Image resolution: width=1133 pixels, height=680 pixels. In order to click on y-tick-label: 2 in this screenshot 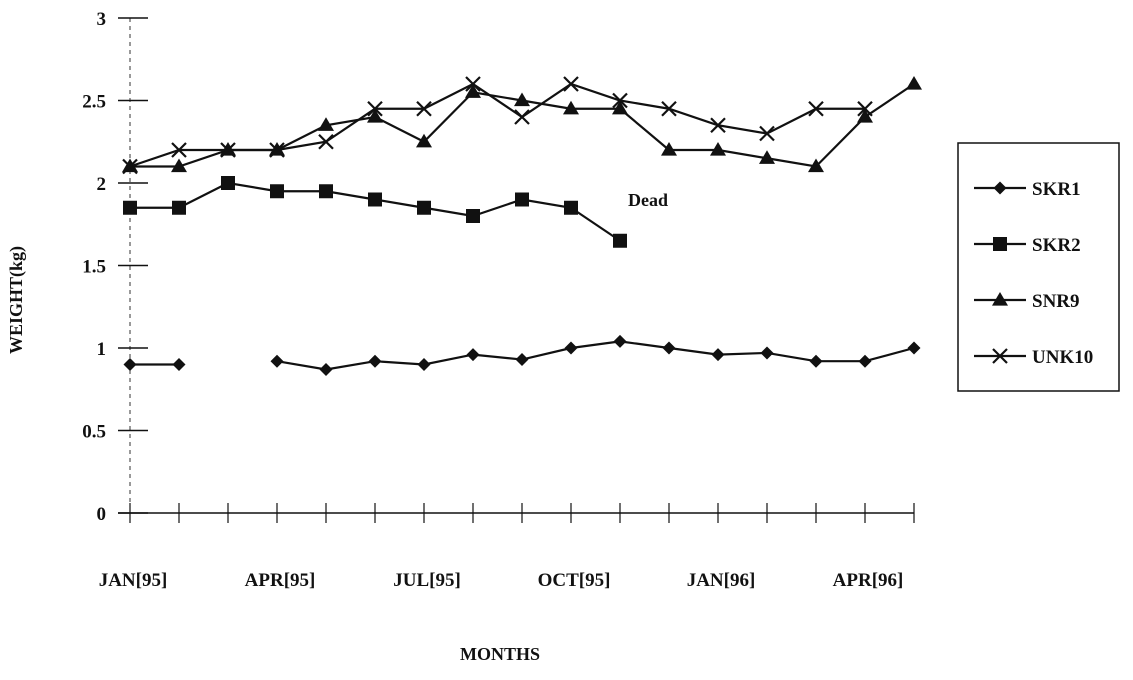, I will do `click(102, 184)`.